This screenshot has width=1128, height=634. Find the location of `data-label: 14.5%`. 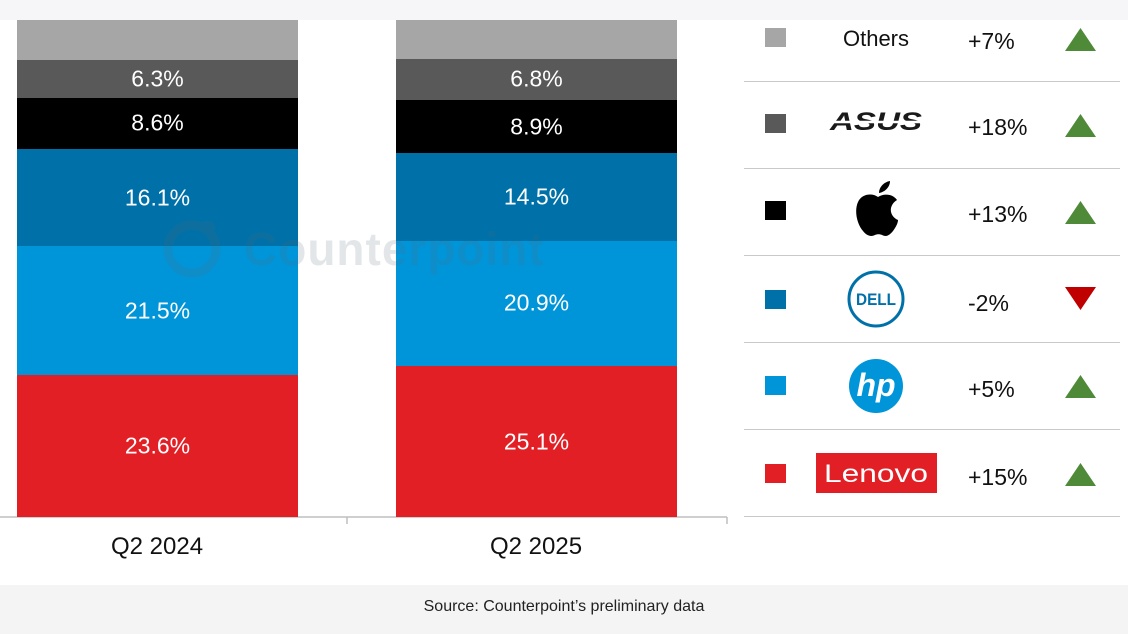

data-label: 14.5% is located at coordinates (536, 196).